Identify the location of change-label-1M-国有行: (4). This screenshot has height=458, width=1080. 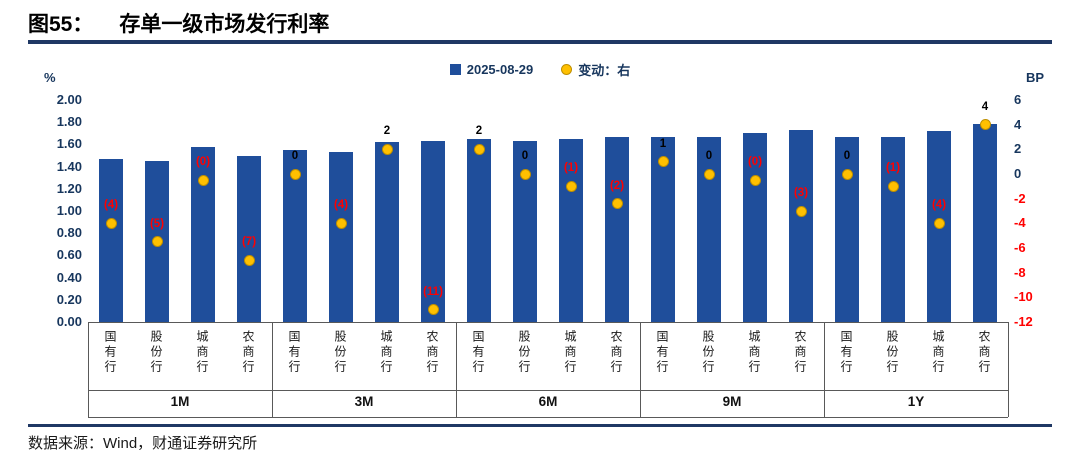
(111, 205).